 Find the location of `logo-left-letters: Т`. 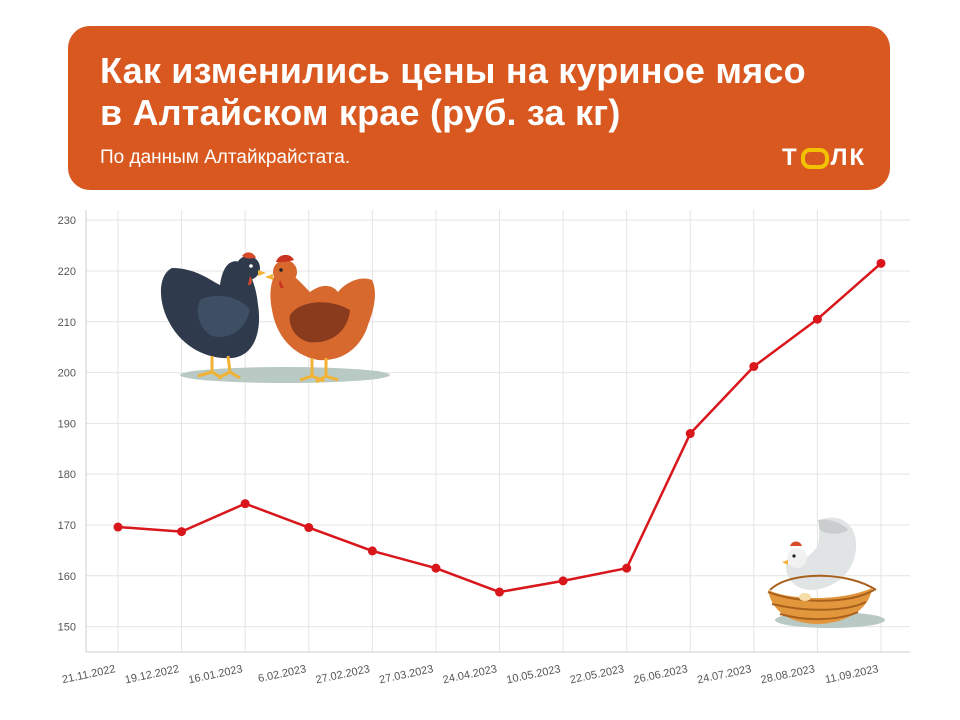

logo-left-letters: Т is located at coordinates (790, 157).